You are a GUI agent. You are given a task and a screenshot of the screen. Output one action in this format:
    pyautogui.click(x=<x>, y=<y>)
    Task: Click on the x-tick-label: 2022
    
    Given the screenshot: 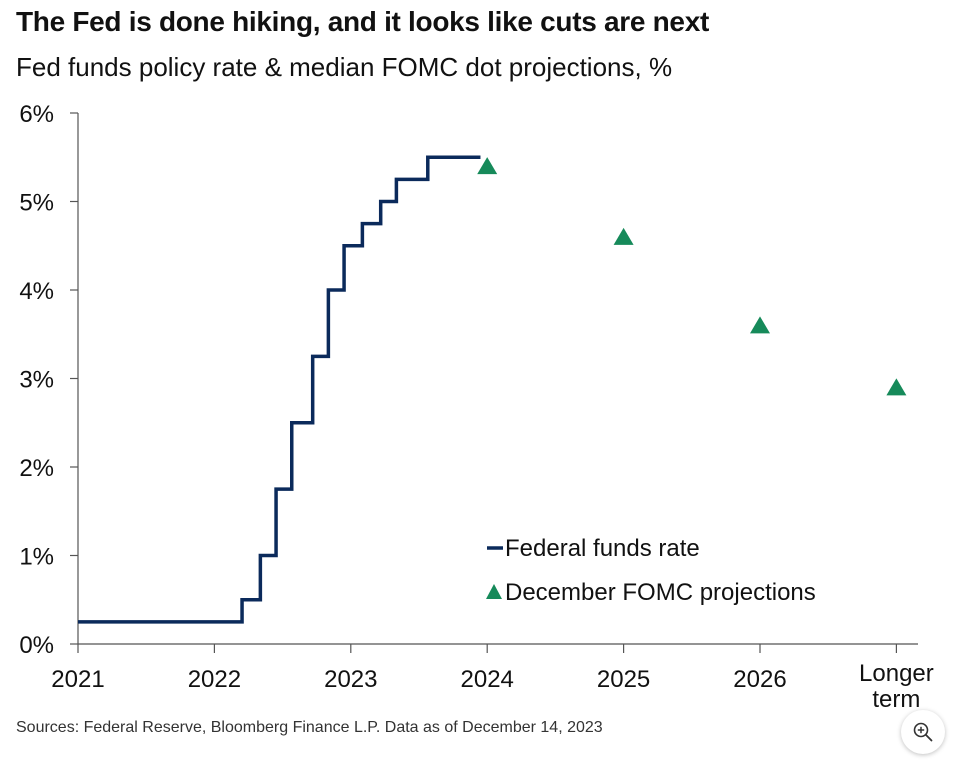 What is the action you would take?
    pyautogui.click(x=214, y=679)
    